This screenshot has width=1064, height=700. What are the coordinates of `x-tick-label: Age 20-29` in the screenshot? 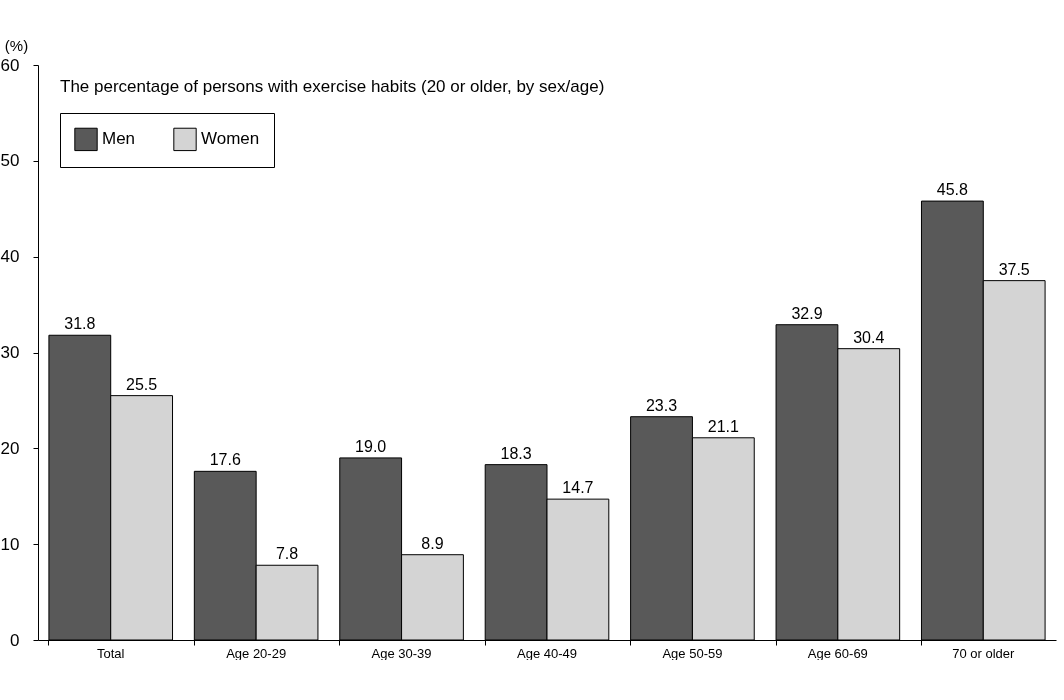 It's located at (256, 653).